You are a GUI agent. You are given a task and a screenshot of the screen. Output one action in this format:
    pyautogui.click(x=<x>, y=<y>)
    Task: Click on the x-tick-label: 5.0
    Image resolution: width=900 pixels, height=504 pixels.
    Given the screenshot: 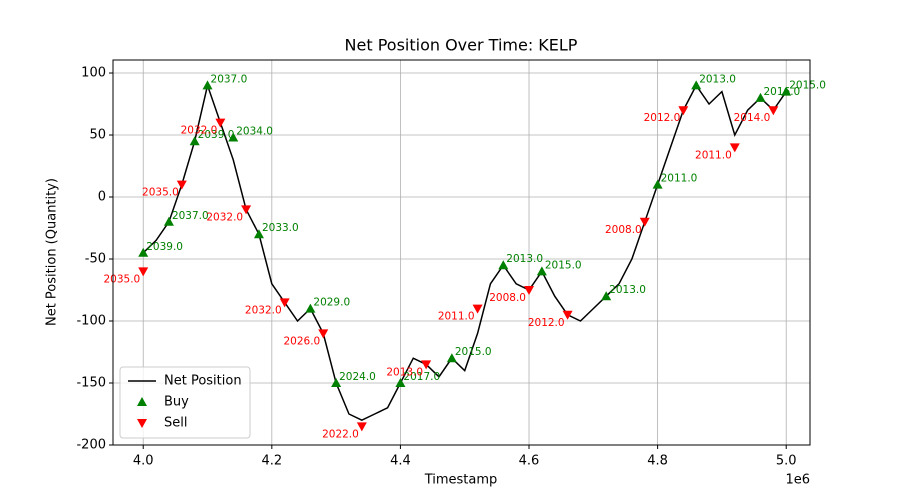 What is the action you would take?
    pyautogui.click(x=786, y=461)
    